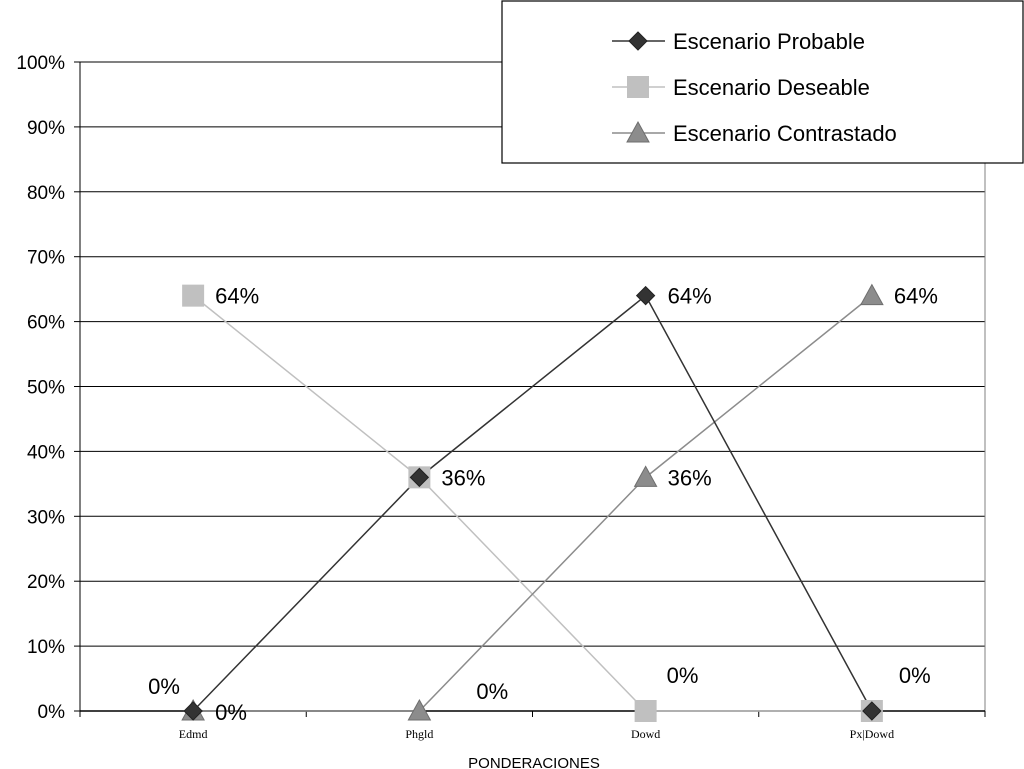 This screenshot has width=1024, height=769. I want to click on x-tick-label: Px|Dowd, so click(872, 734).